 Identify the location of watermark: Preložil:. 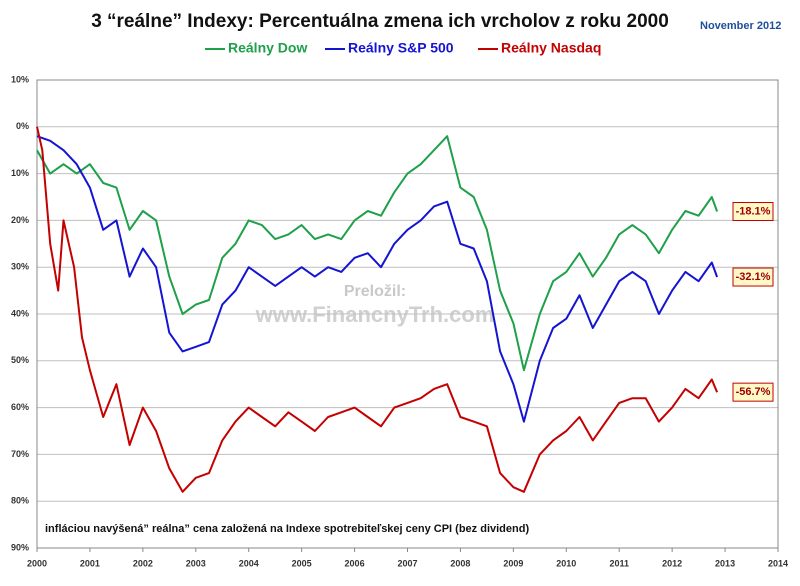
(375, 291).